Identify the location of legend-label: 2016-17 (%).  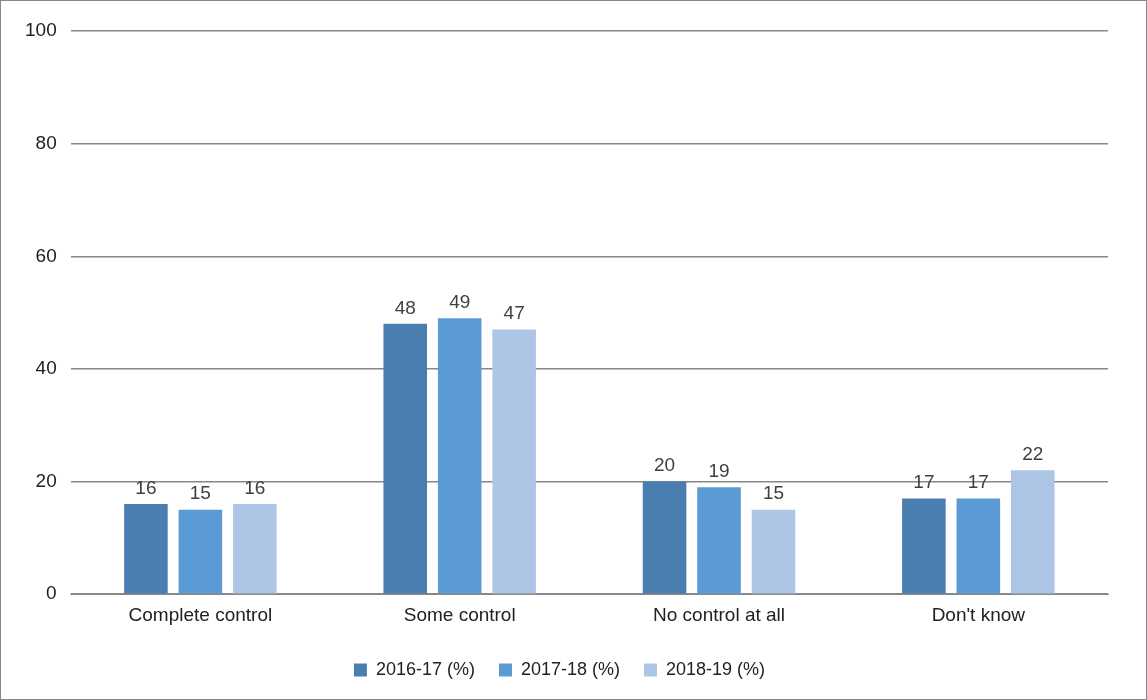
(425, 668).